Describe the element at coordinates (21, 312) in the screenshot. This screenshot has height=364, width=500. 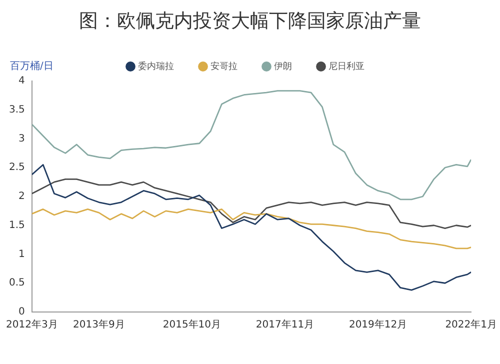
I see `y-tick-label: 0` at that location.